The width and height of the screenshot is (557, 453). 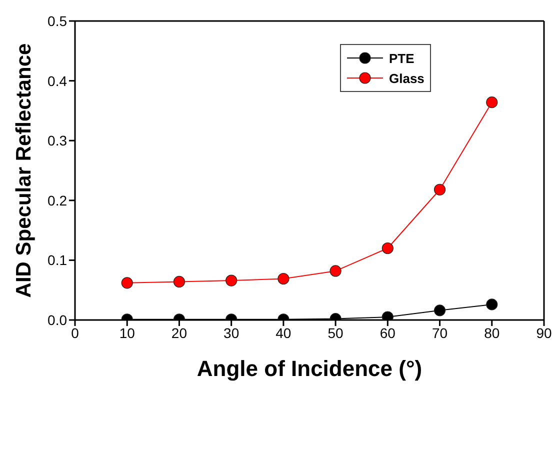 I want to click on legend-label: Glass, so click(x=406, y=78).